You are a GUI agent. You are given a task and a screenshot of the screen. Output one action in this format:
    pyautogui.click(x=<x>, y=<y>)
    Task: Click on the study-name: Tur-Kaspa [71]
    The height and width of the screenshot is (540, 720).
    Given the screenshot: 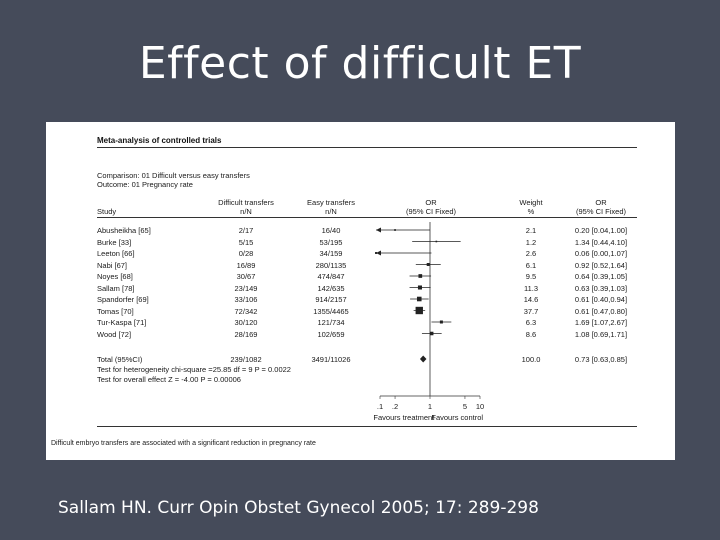 What is the action you would take?
    pyautogui.click(x=122, y=322)
    